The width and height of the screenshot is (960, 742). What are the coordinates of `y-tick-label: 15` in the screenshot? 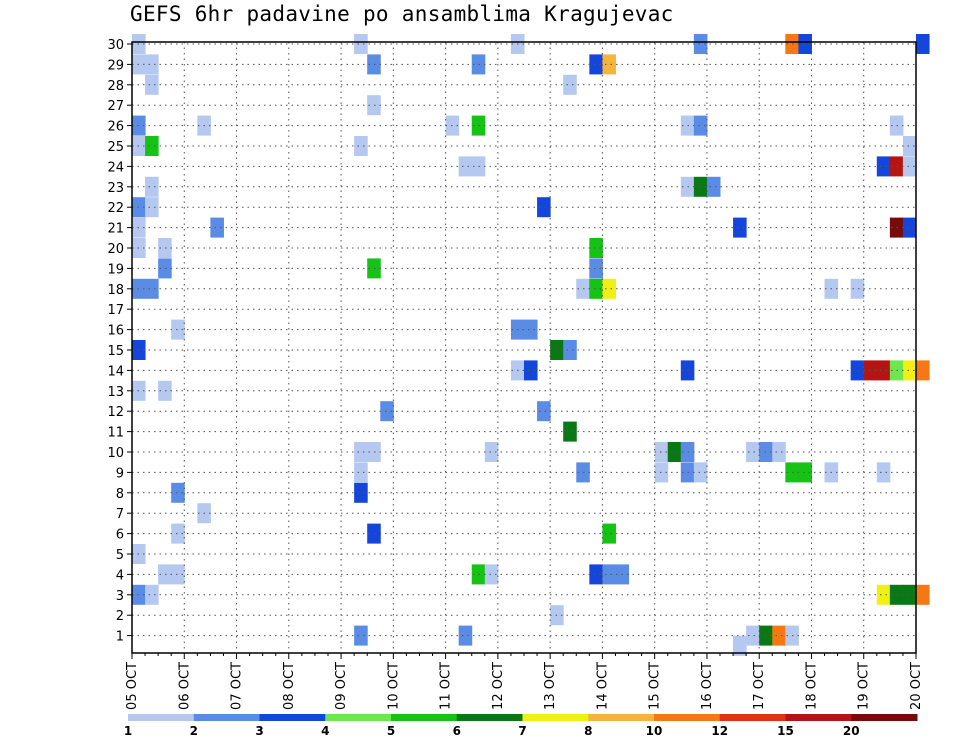 It's located at (115, 351).